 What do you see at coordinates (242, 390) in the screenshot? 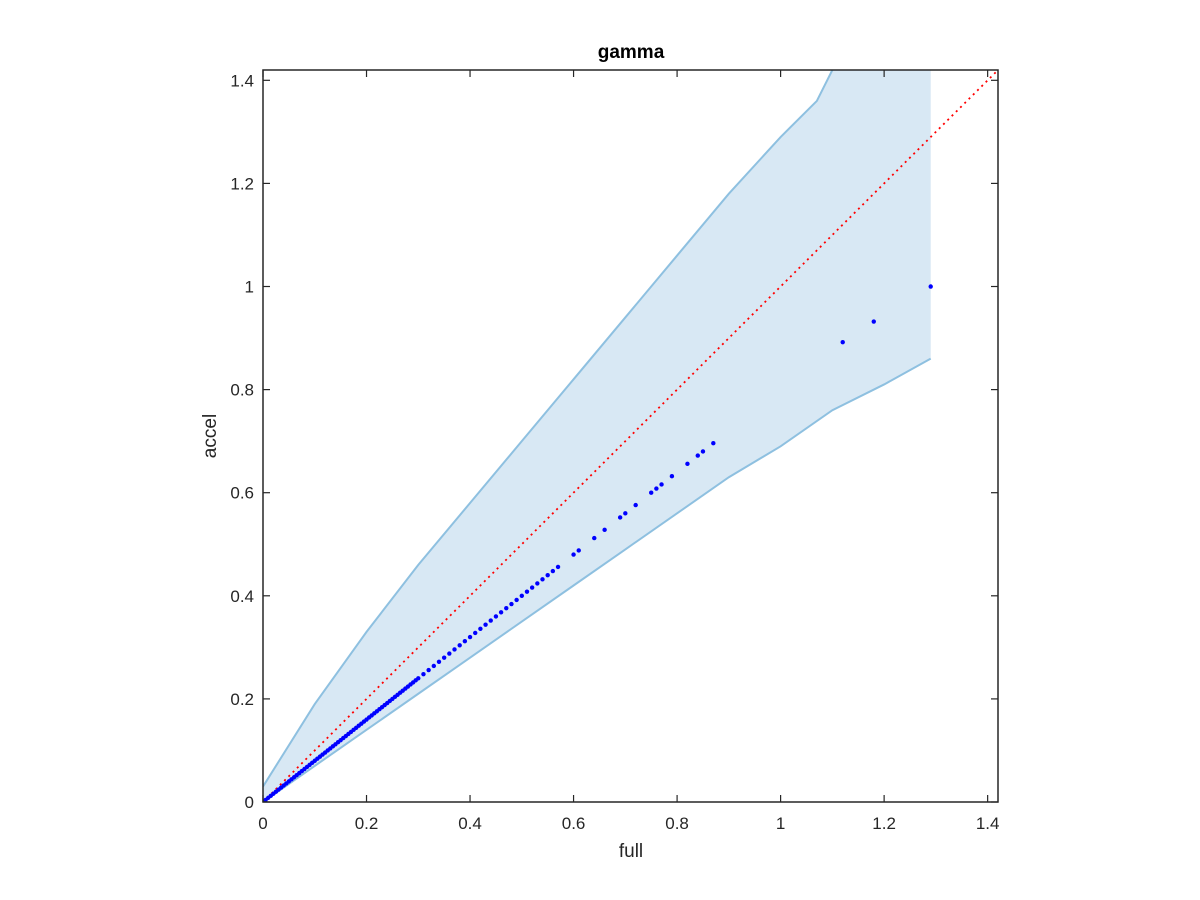
I see `y-tick-label: 0.8` at bounding box center [242, 390].